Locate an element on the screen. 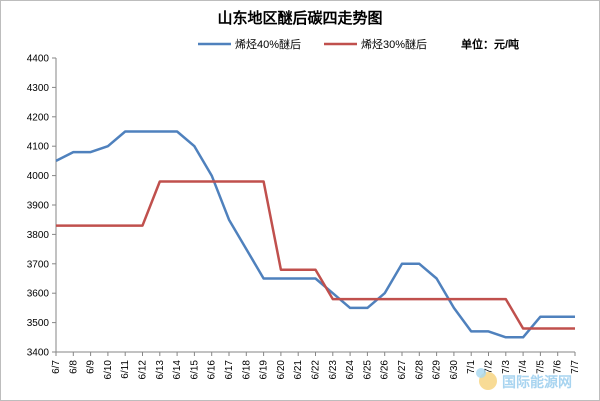 The height and width of the screenshot is (401, 600). watermark: 国际能源网 is located at coordinates (524, 379).